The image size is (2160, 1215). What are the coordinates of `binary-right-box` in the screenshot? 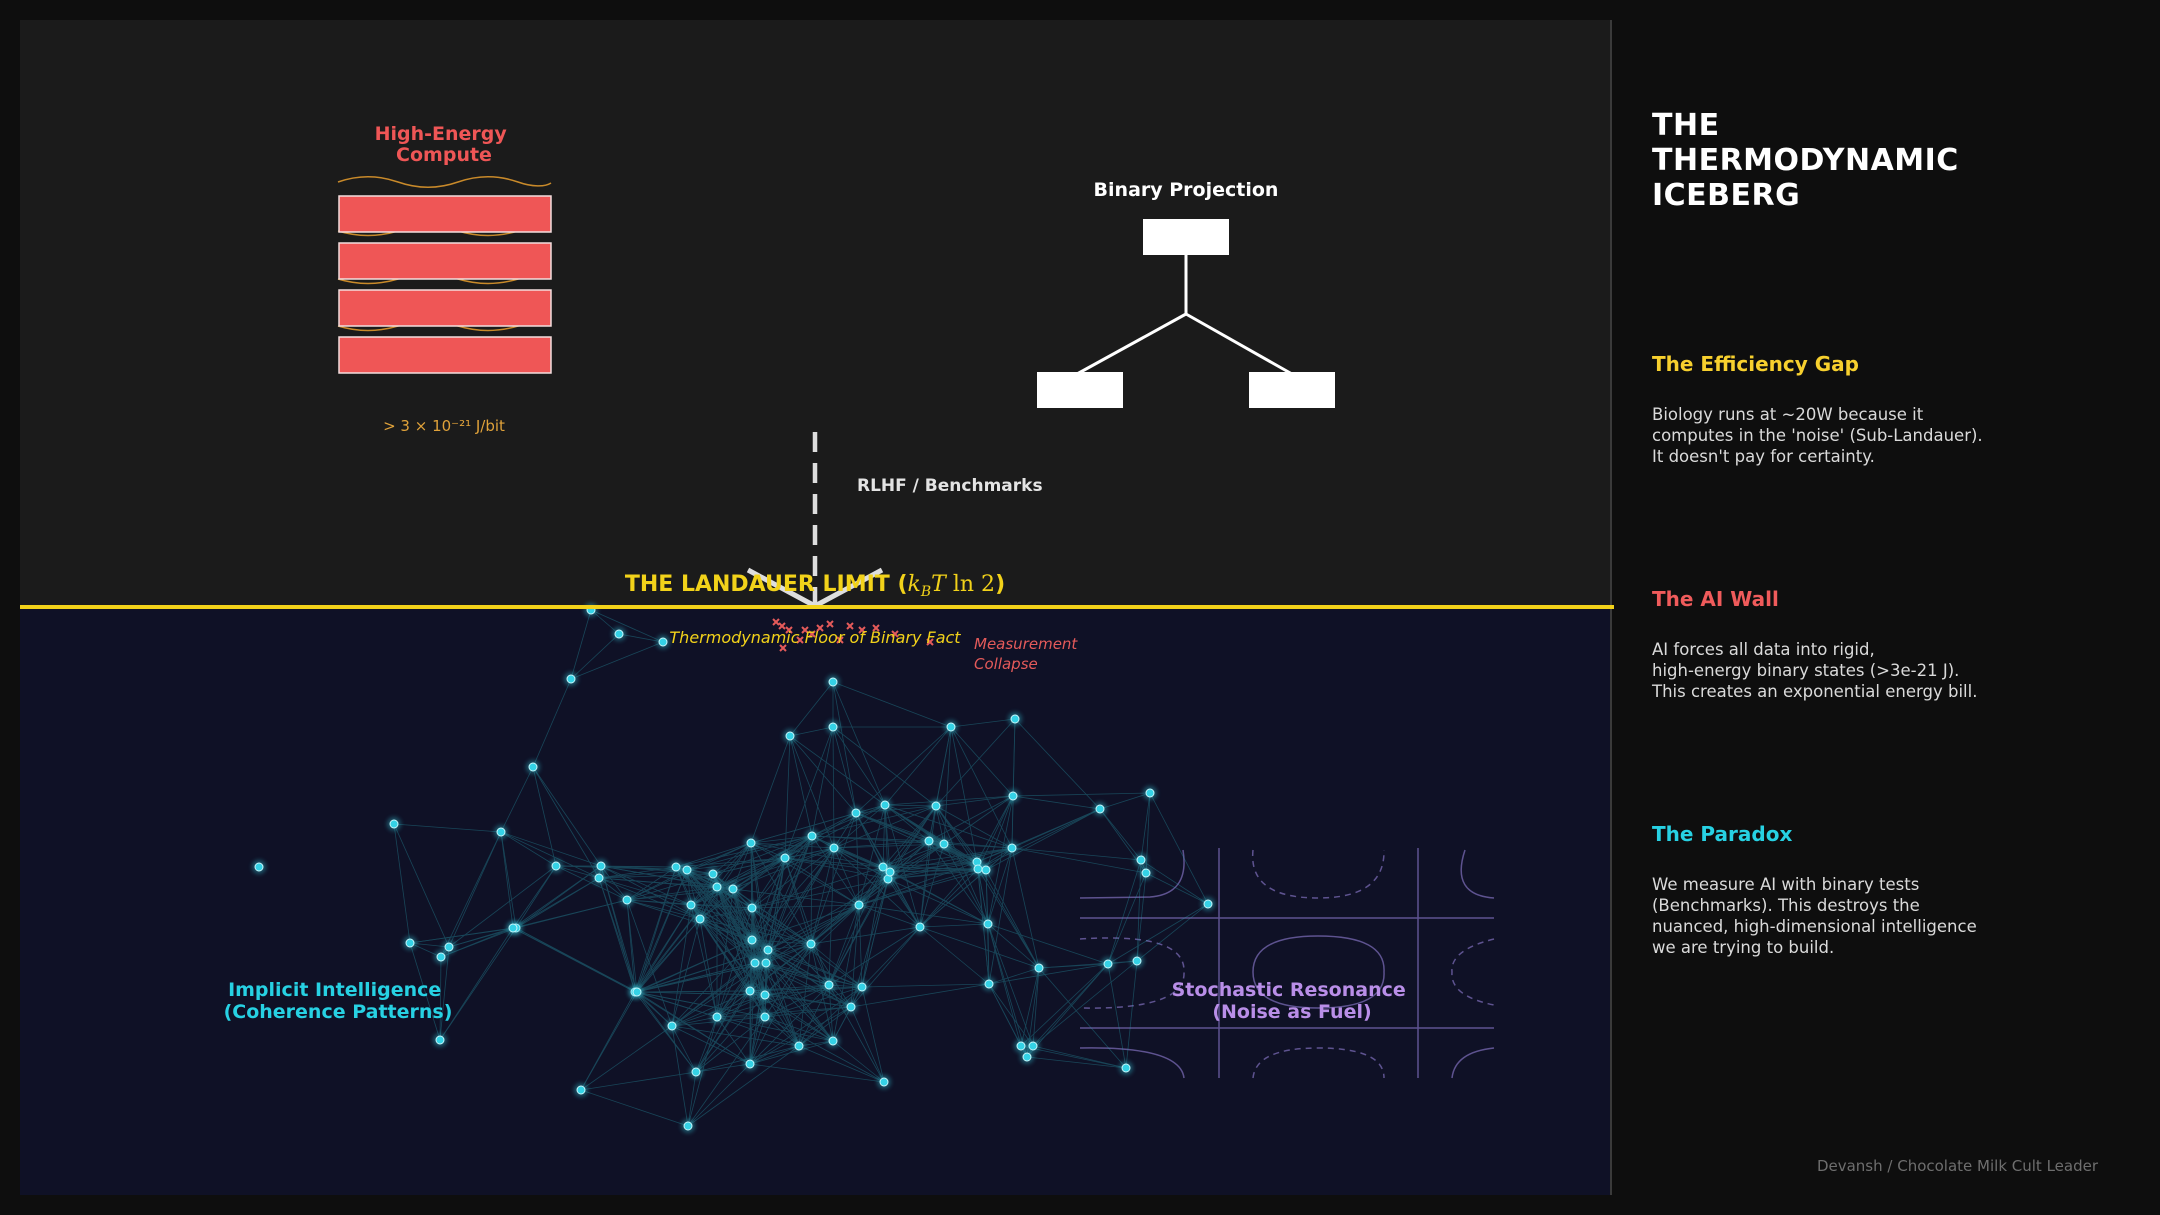 It's located at (1292, 390).